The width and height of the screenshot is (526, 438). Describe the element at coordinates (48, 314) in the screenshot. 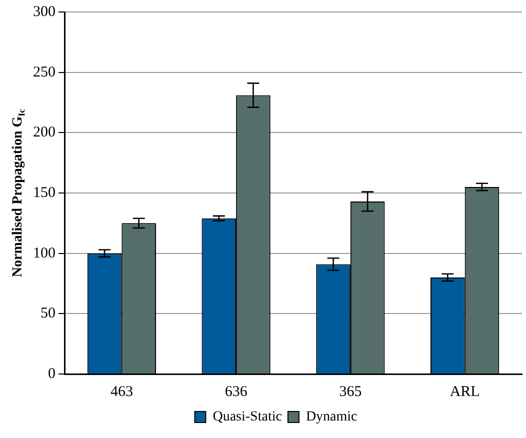

I see `y-tick-label: 50` at that location.